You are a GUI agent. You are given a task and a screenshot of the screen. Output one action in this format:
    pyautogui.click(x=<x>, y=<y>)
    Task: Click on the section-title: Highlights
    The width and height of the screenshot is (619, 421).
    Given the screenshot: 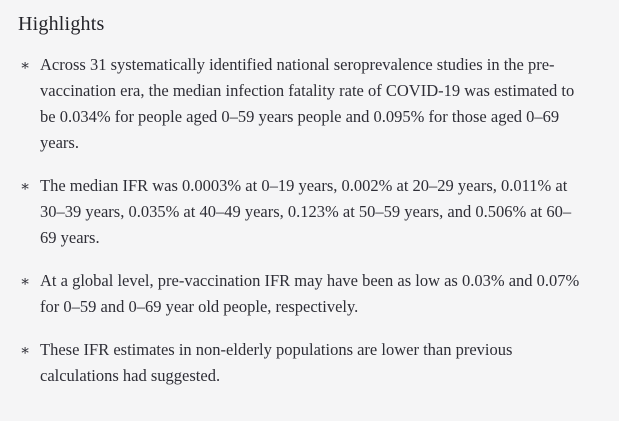 What is the action you would take?
    pyautogui.click(x=61, y=24)
    